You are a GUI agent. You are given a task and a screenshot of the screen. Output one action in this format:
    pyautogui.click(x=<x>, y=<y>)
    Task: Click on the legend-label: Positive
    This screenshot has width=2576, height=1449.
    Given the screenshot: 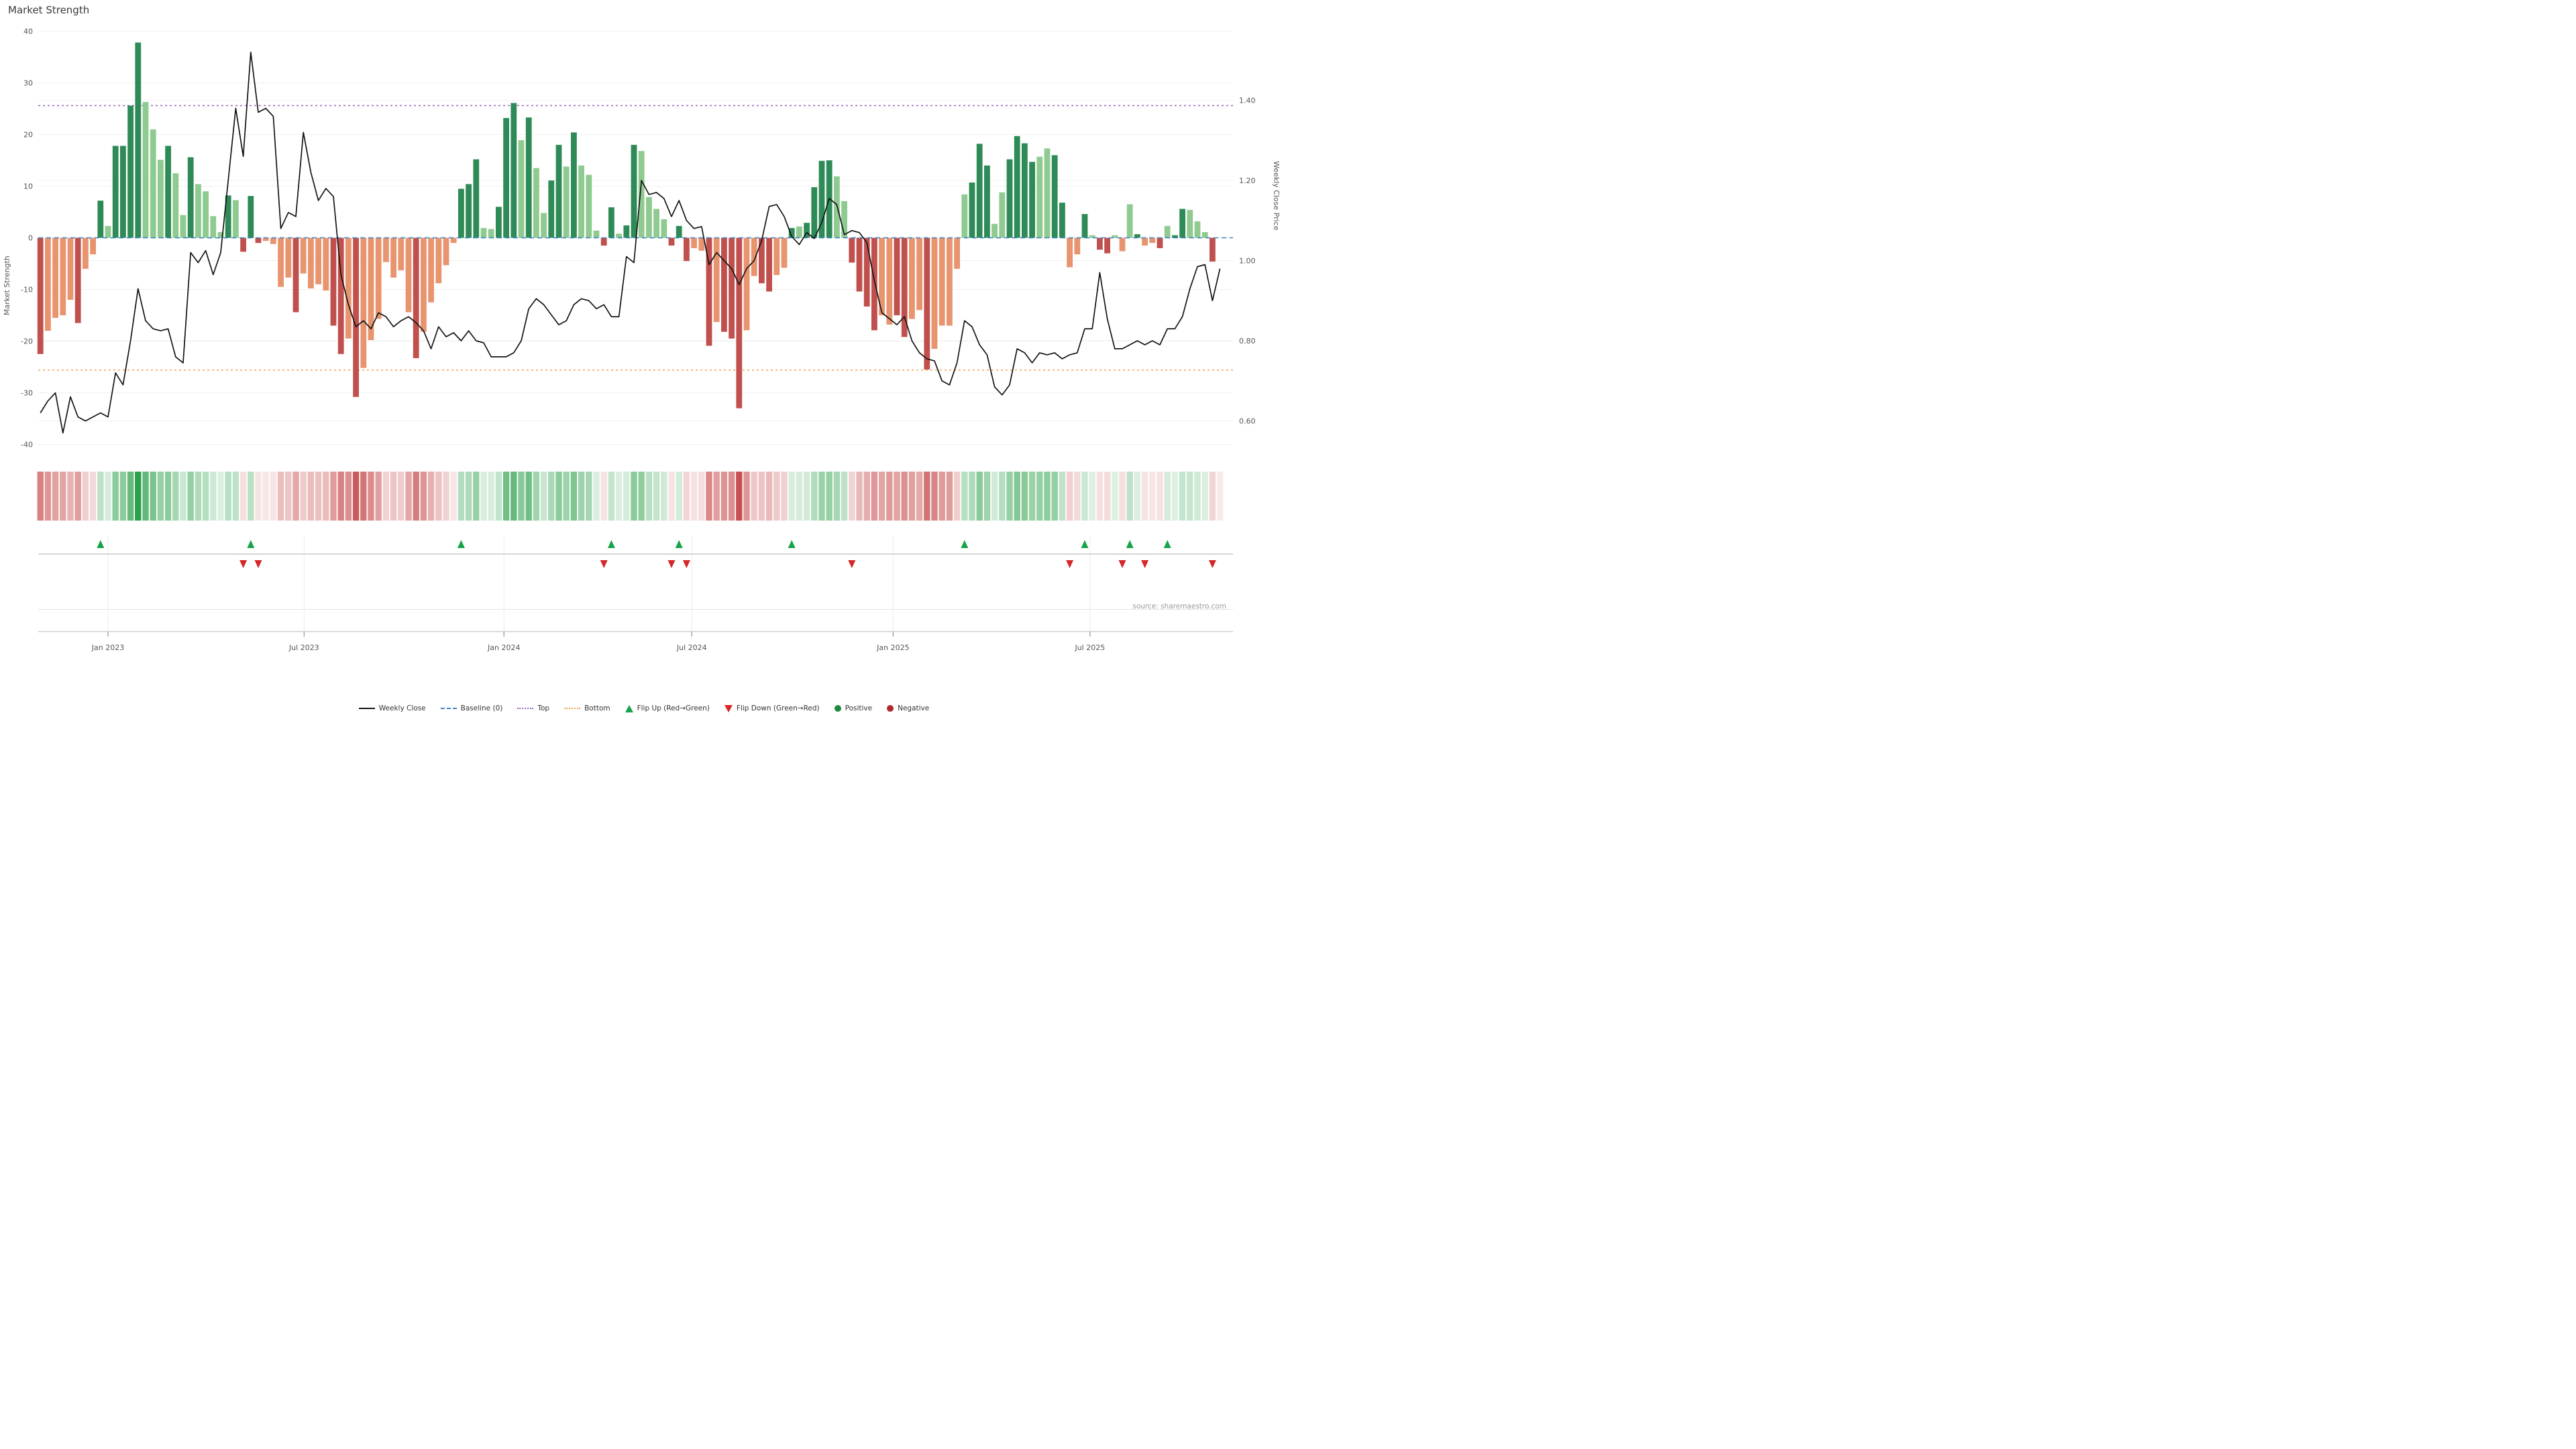 What is the action you would take?
    pyautogui.click(x=859, y=708)
    